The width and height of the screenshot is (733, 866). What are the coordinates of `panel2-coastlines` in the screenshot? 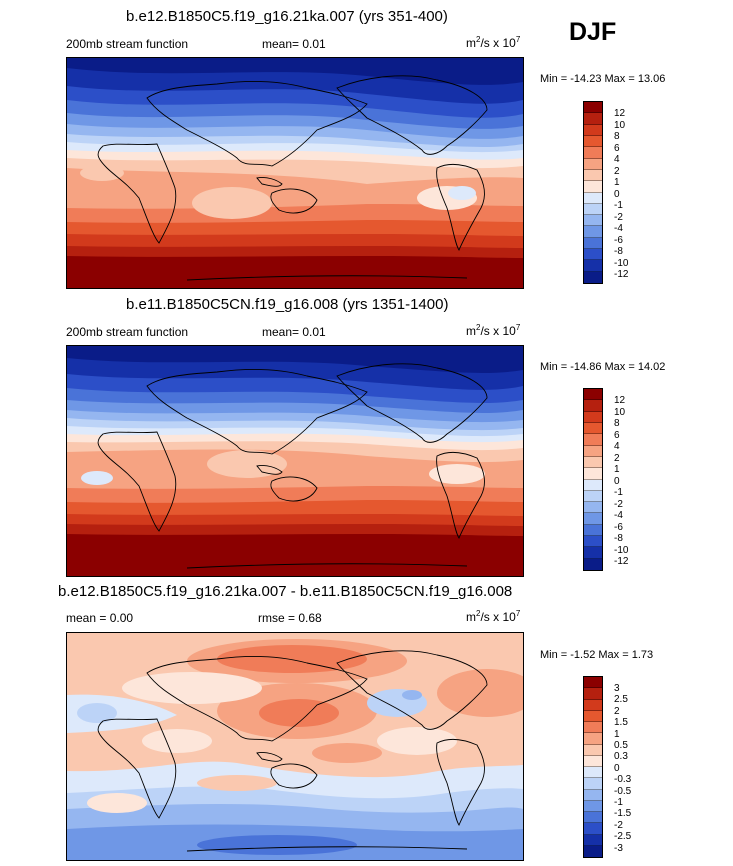 It's located at (292, 466).